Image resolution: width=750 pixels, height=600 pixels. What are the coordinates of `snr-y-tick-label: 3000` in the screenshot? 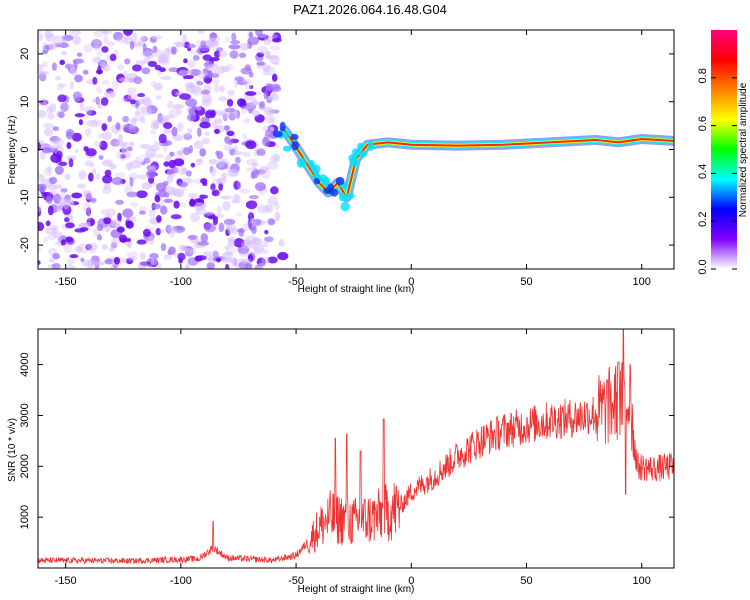 It's located at (25, 415).